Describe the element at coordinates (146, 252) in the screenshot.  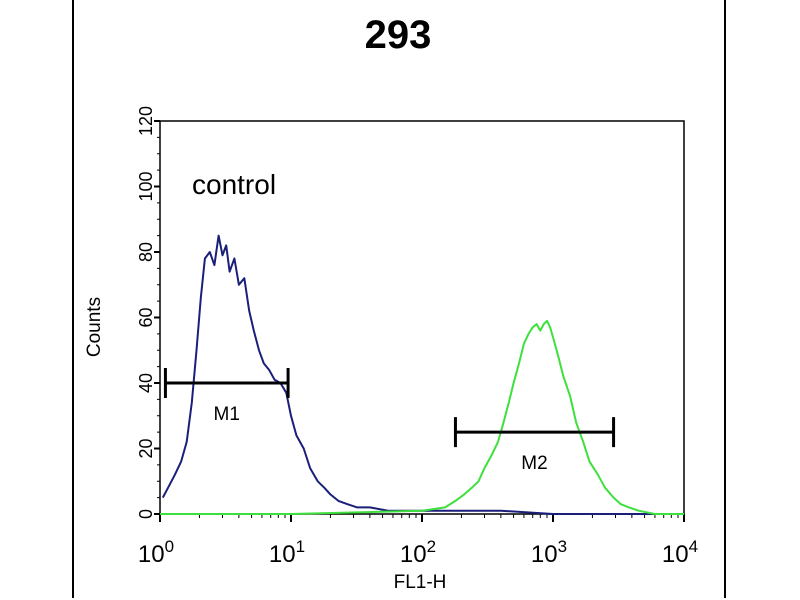
I see `y-tick-label: 80` at that location.